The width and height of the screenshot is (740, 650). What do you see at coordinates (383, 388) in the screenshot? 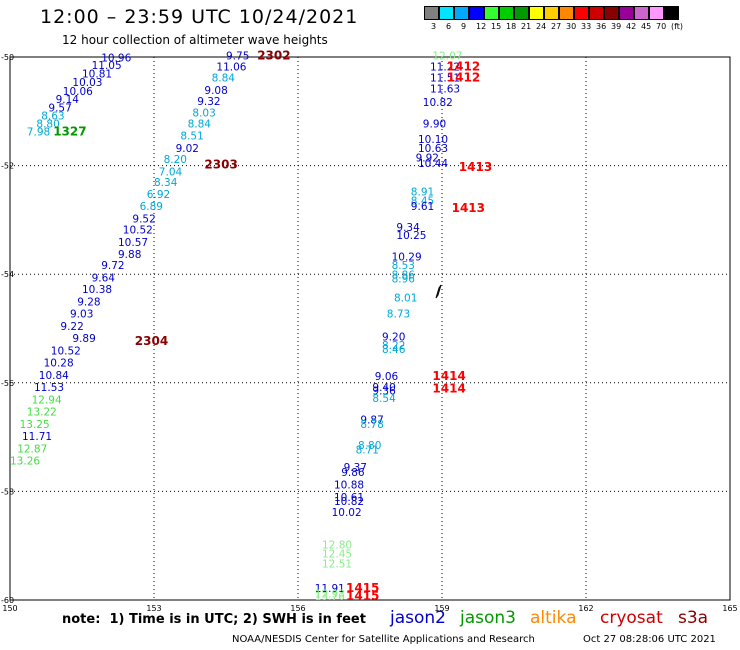
I see `wave-height-label: 9.40` at bounding box center [383, 388].